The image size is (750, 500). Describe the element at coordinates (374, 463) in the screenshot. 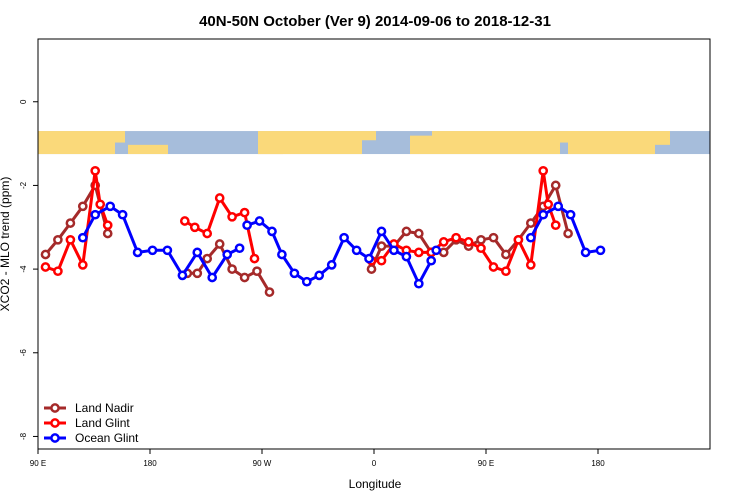

I see `x-tick-label: 0` at that location.